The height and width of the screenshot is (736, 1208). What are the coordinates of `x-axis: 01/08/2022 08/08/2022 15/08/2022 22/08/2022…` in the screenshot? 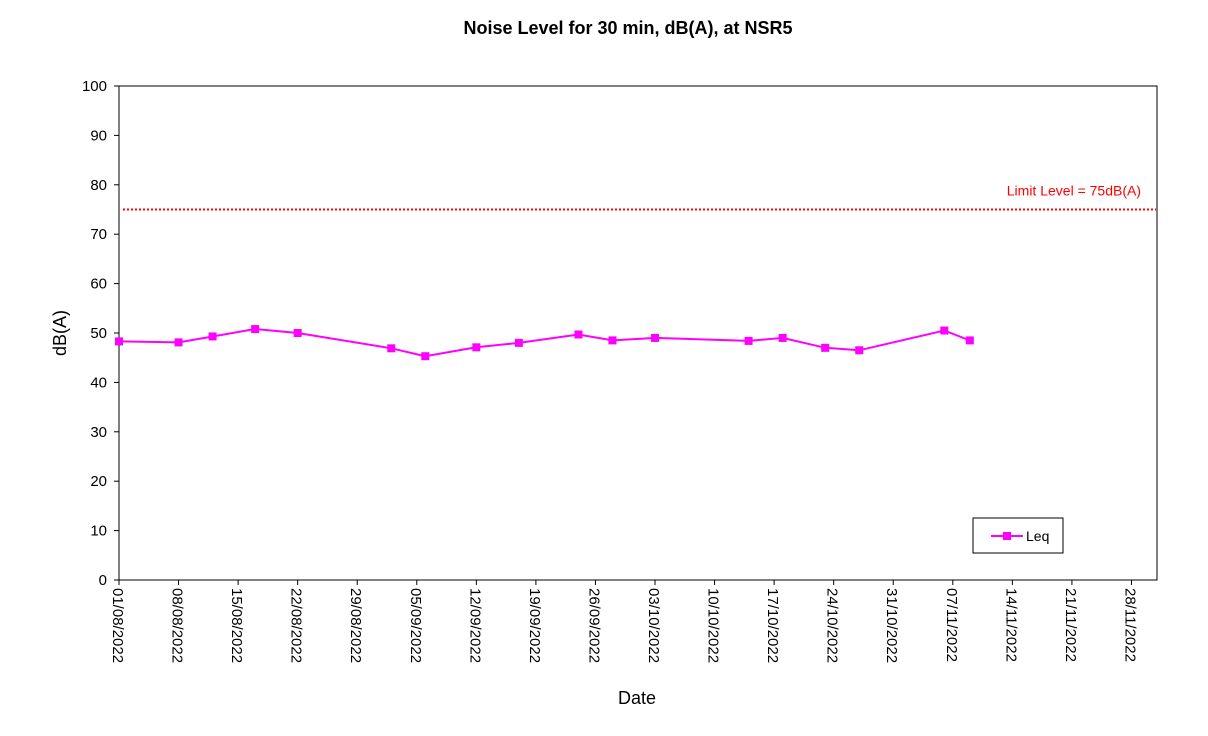 It's located at (623, 621).